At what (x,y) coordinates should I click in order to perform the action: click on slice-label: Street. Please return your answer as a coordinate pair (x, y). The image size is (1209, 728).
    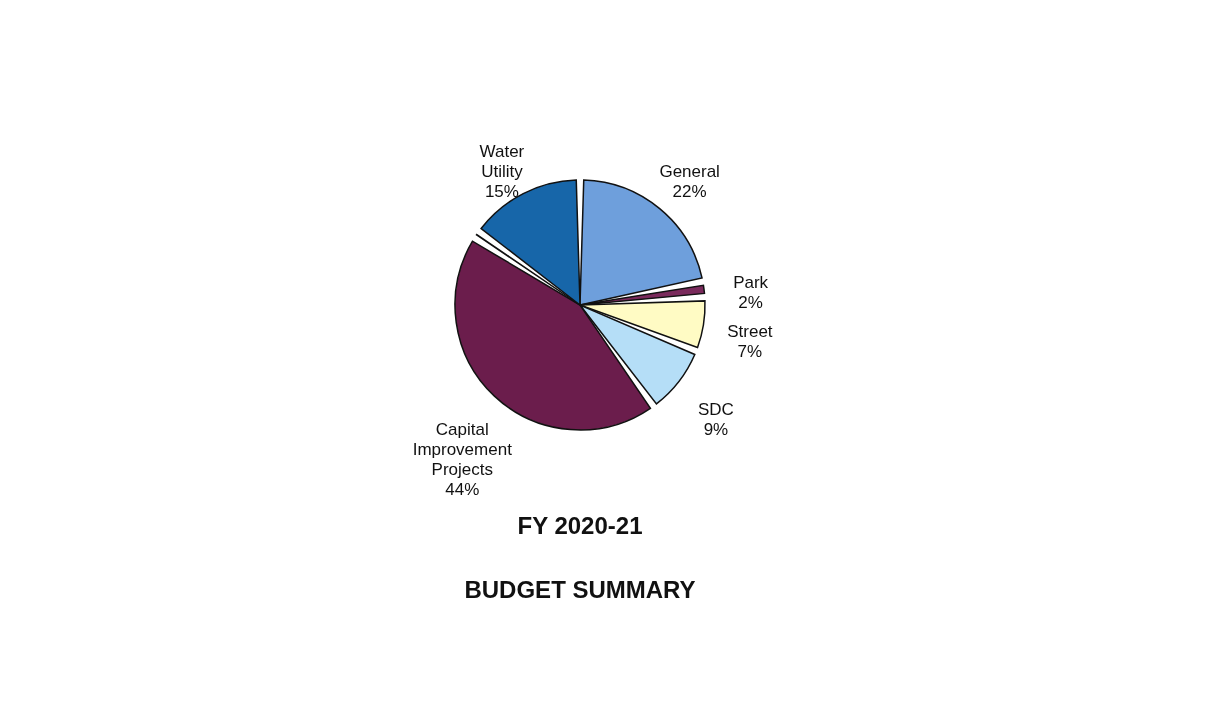
    Looking at the image, I should click on (750, 331).